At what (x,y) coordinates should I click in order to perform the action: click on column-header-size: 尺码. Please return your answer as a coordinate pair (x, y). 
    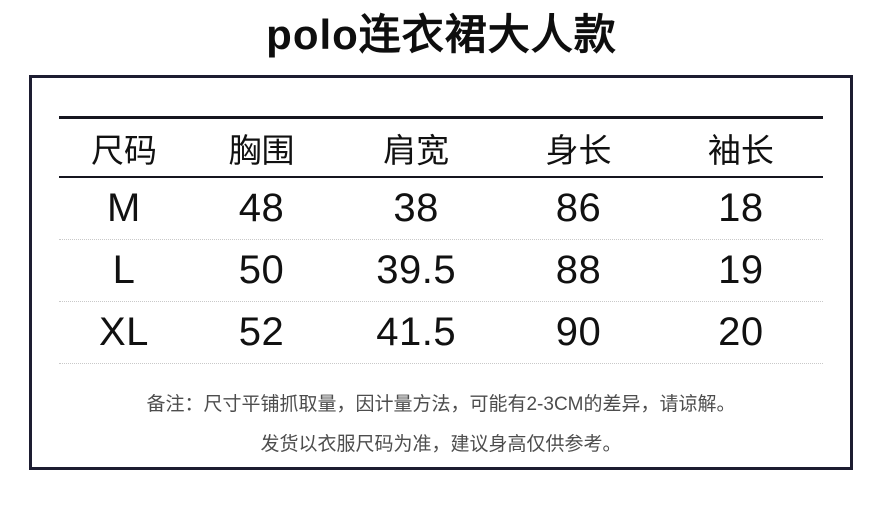
    Looking at the image, I should click on (123, 150).